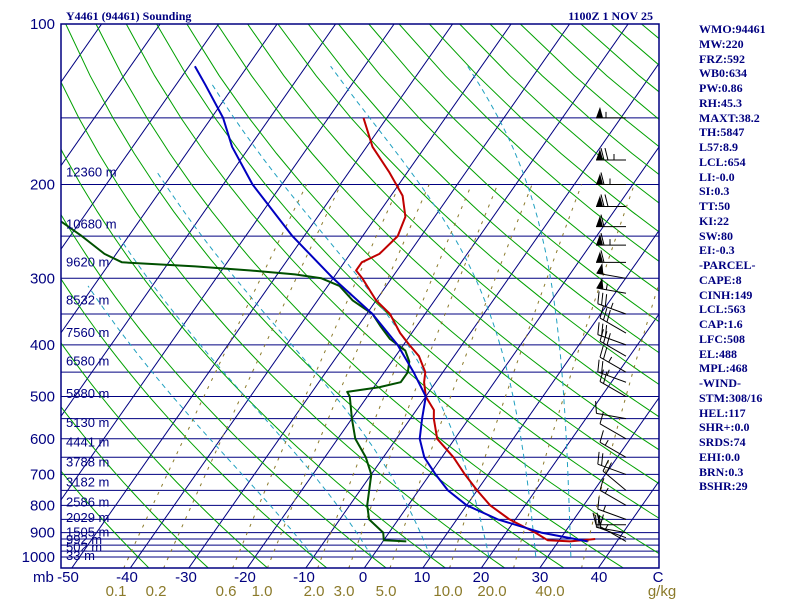  I want to click on moist-adiabat-line, so click(200, 421).